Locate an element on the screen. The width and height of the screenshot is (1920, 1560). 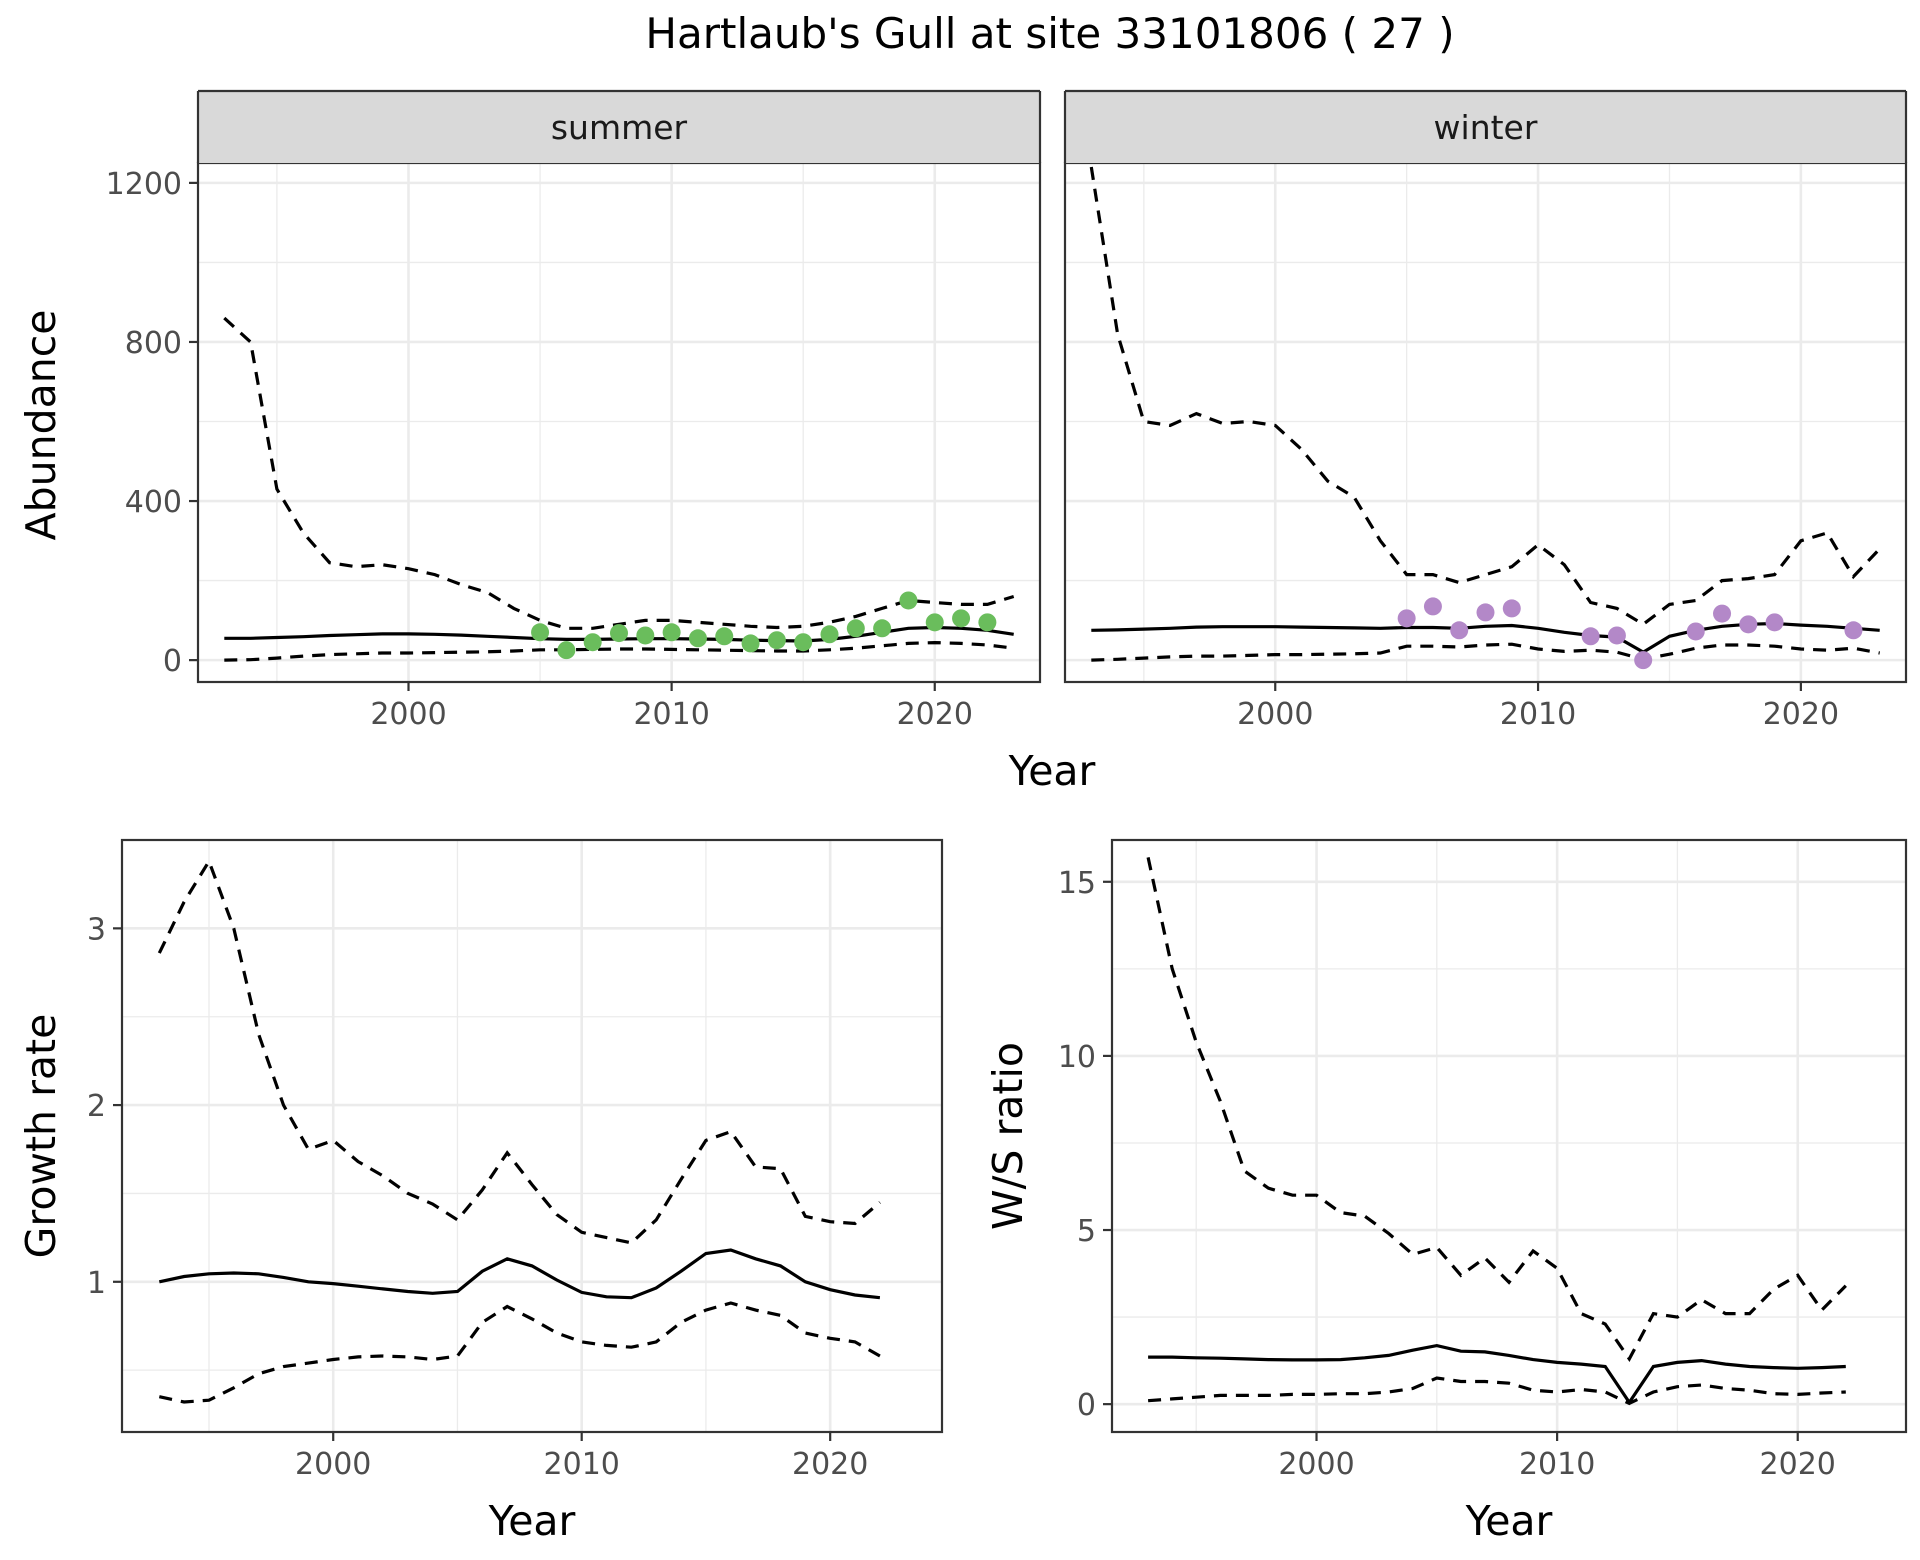
abundance-y-axis-title: Abundance is located at coordinates (41, 425).